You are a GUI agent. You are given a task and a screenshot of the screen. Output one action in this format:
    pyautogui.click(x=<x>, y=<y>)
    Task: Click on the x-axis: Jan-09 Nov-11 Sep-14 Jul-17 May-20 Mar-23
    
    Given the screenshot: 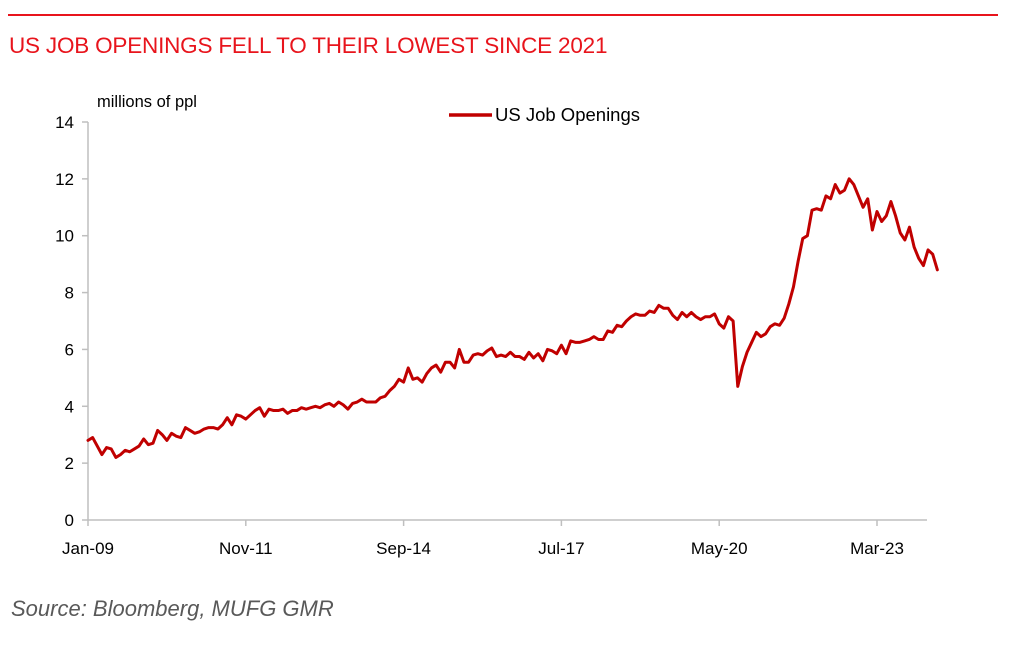 What is the action you would take?
    pyautogui.click(x=494, y=538)
    